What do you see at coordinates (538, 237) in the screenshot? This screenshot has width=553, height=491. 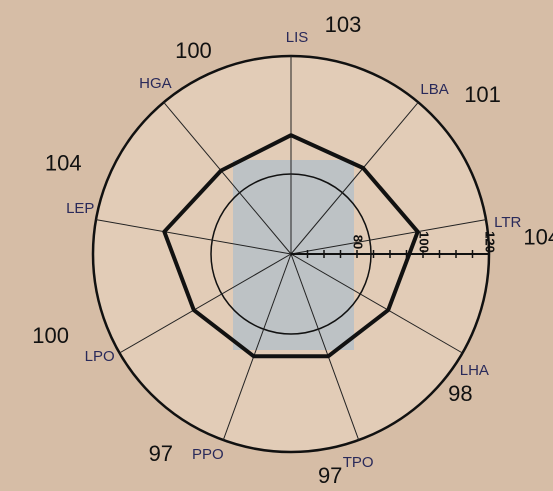 I see `value-label-ltr: 104` at bounding box center [538, 237].